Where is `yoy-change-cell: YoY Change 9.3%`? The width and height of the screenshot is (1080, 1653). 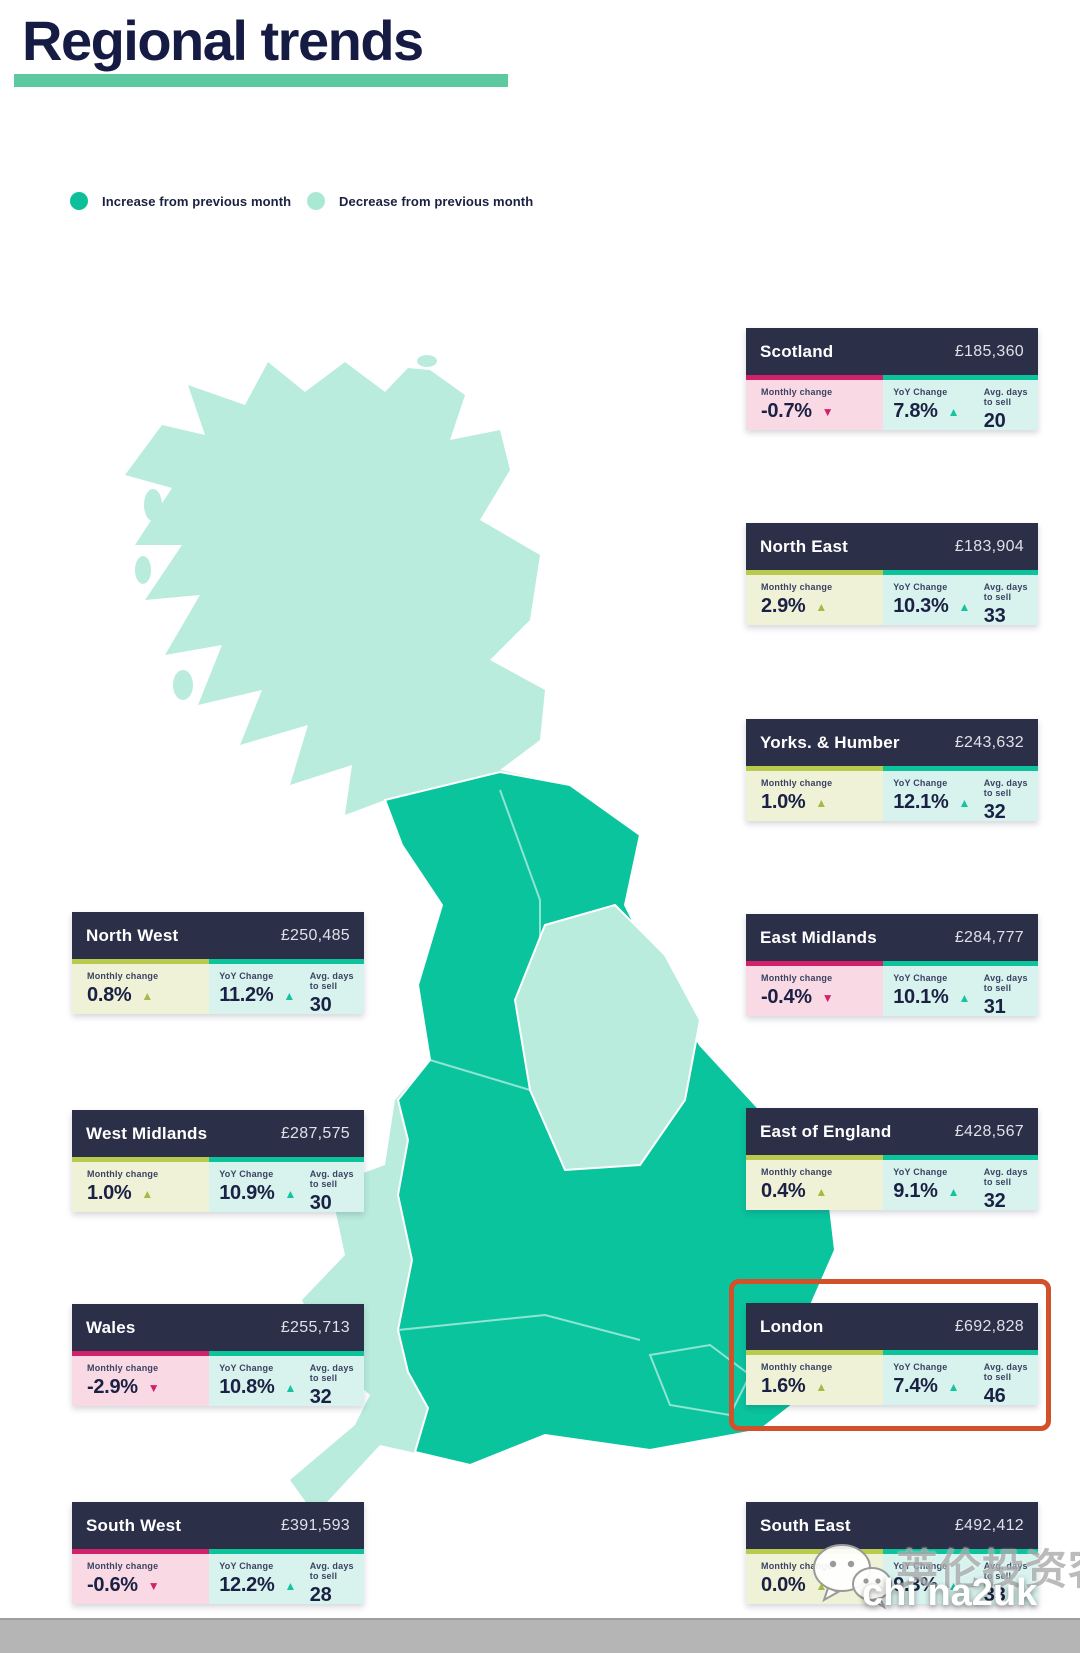
yoy-change-cell: YoY Change 9.3% is located at coordinates (928, 1576).